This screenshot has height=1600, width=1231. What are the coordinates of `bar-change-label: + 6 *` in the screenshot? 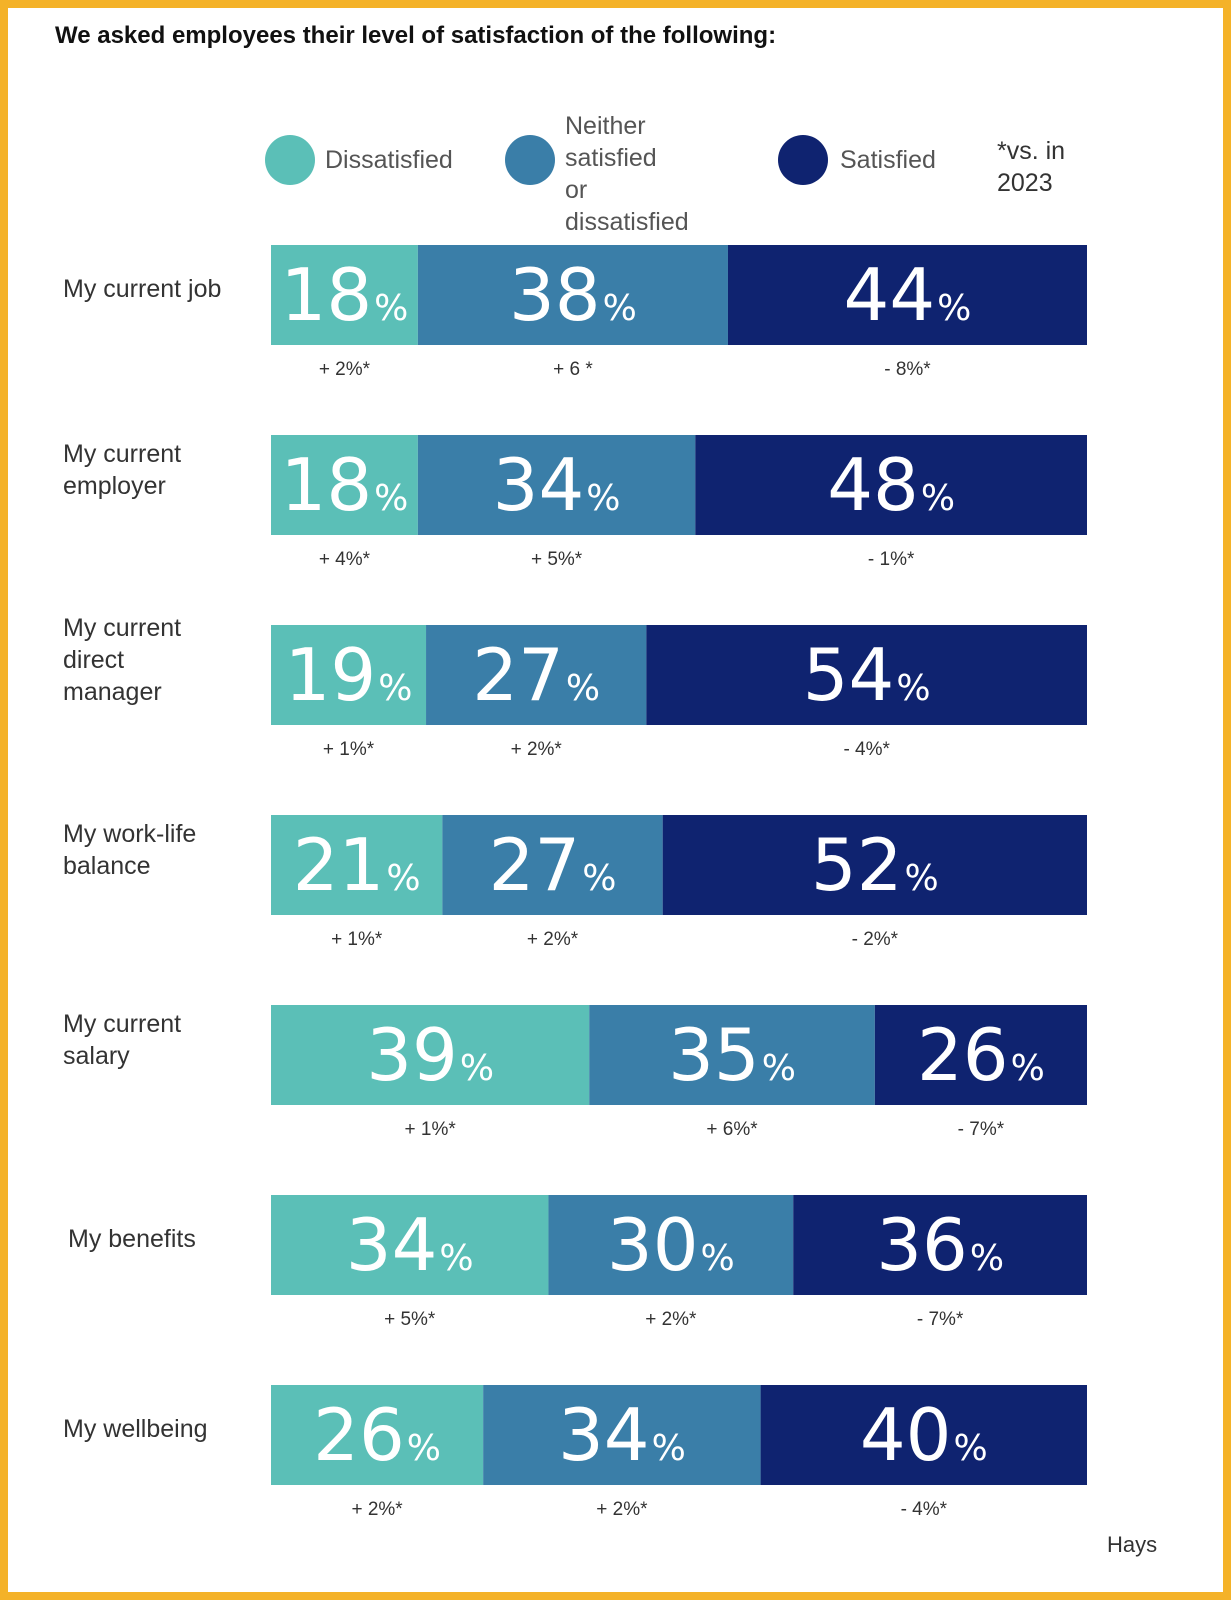 It's located at (573, 369).